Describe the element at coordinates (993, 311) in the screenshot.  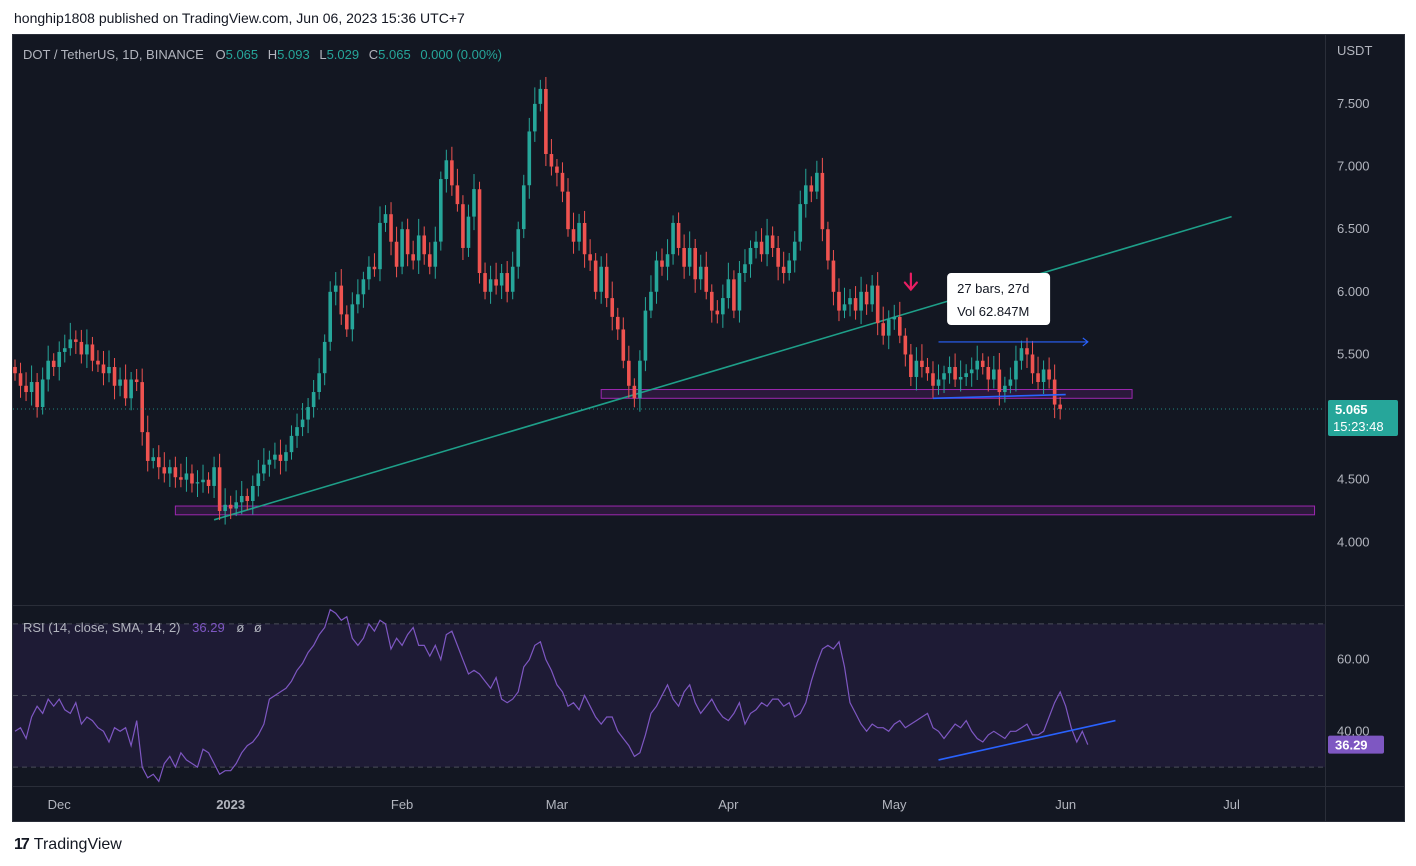
I see `measure-tooltip-line2: Vol 62.847M` at that location.